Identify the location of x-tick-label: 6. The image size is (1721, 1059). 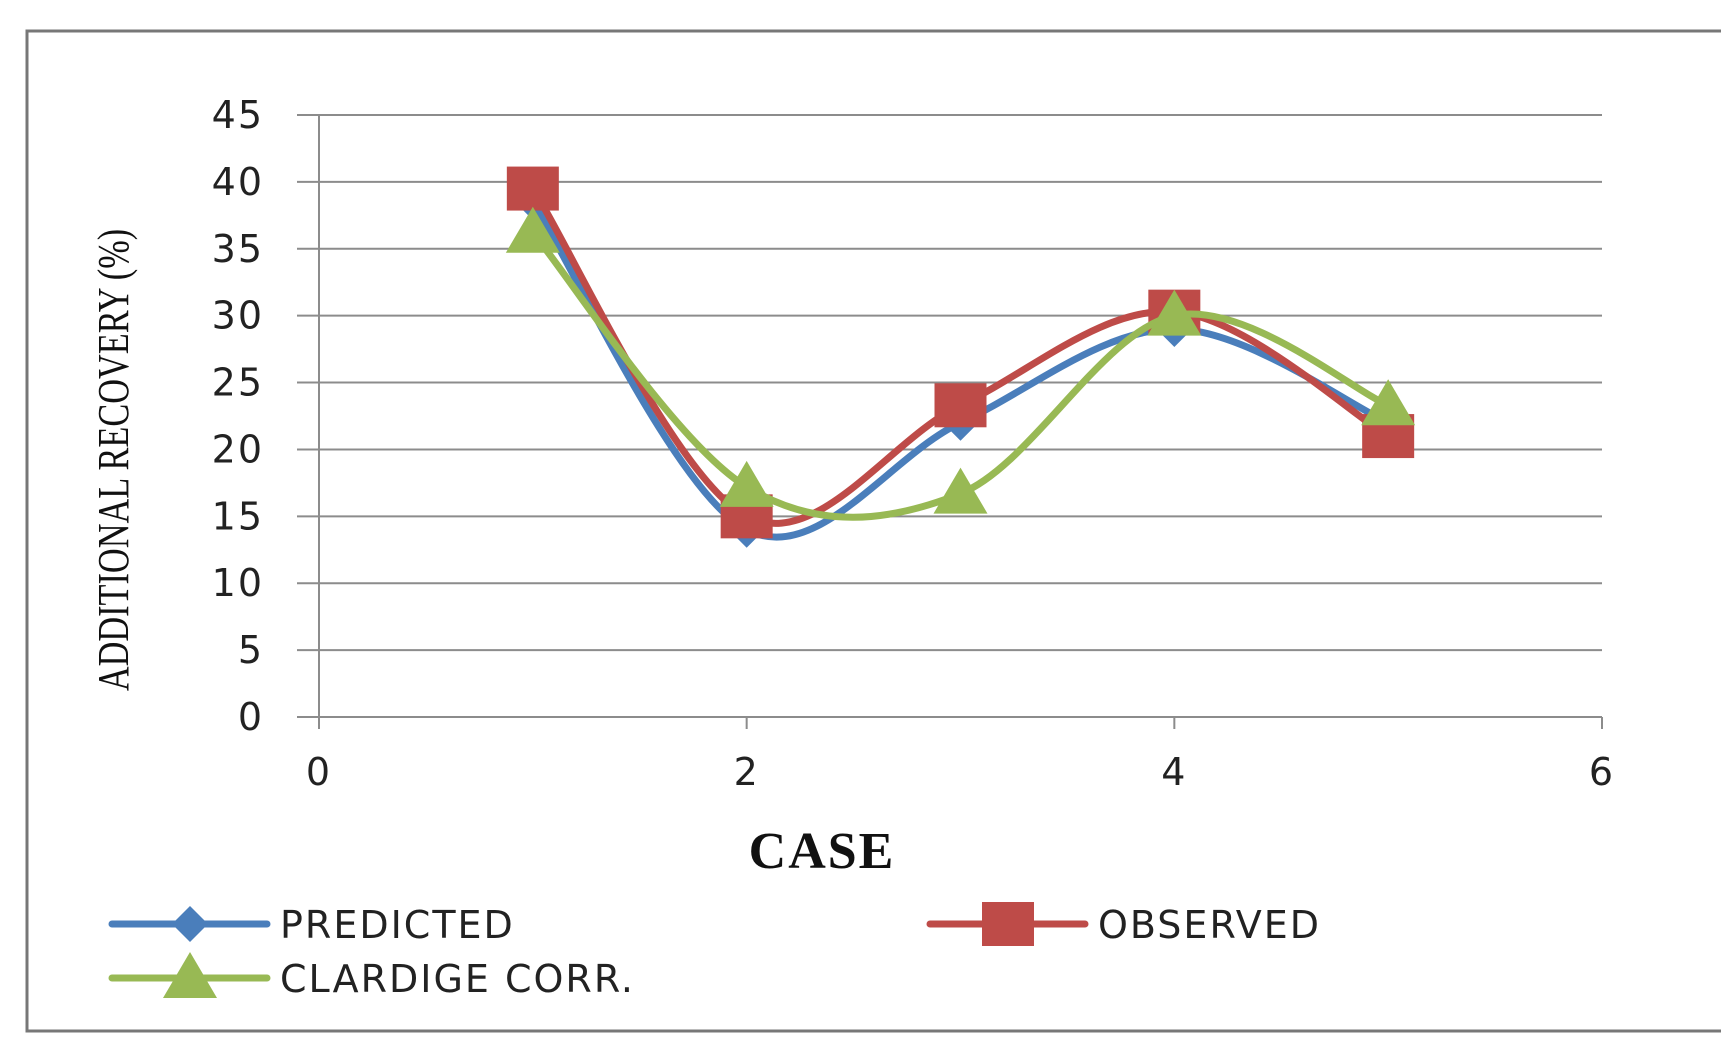
(1602, 772).